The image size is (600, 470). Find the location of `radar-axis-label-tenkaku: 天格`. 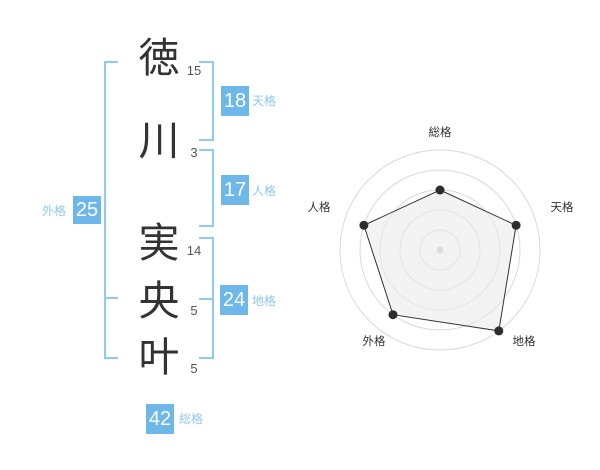

radar-axis-label-tenkaku: 天格 is located at coordinates (562, 207).